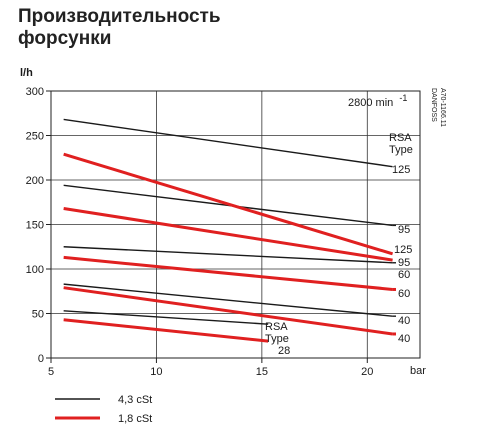 Image resolution: width=491 pixels, height=433 pixels. Describe the element at coordinates (400, 138) in the screenshot. I see `rsa-top-word: RSA` at that location.